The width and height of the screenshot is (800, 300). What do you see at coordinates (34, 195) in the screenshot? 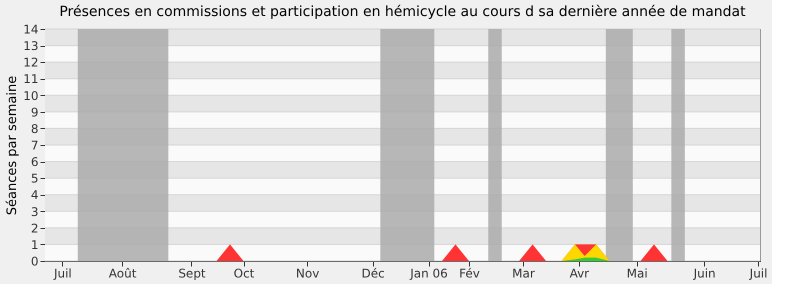
I see `y-tick-label: 4` at bounding box center [34, 195].